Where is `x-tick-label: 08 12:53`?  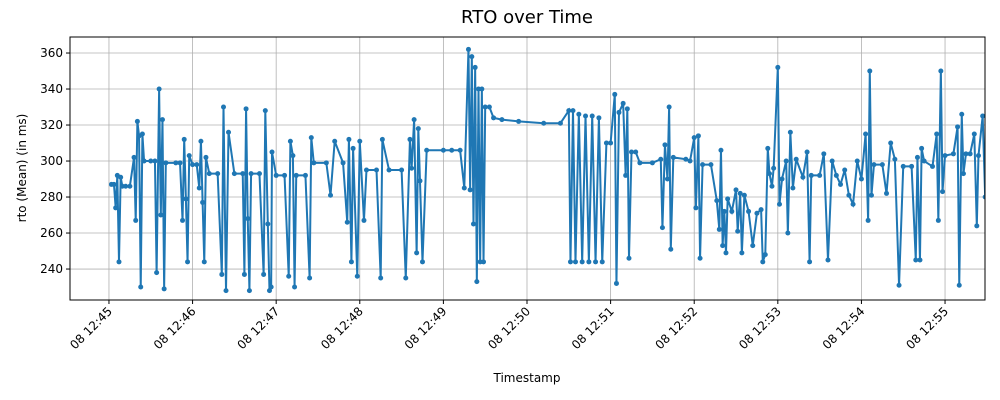
x-tick-label: 08 12:53 is located at coordinates (760, 328).